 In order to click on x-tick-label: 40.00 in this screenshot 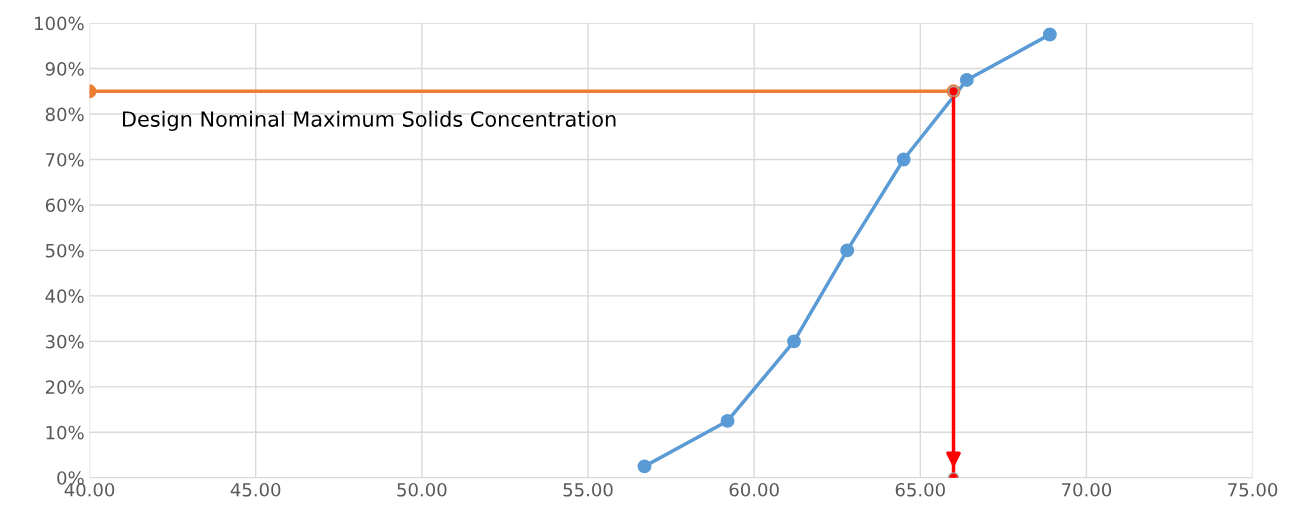, I will do `click(89, 489)`.